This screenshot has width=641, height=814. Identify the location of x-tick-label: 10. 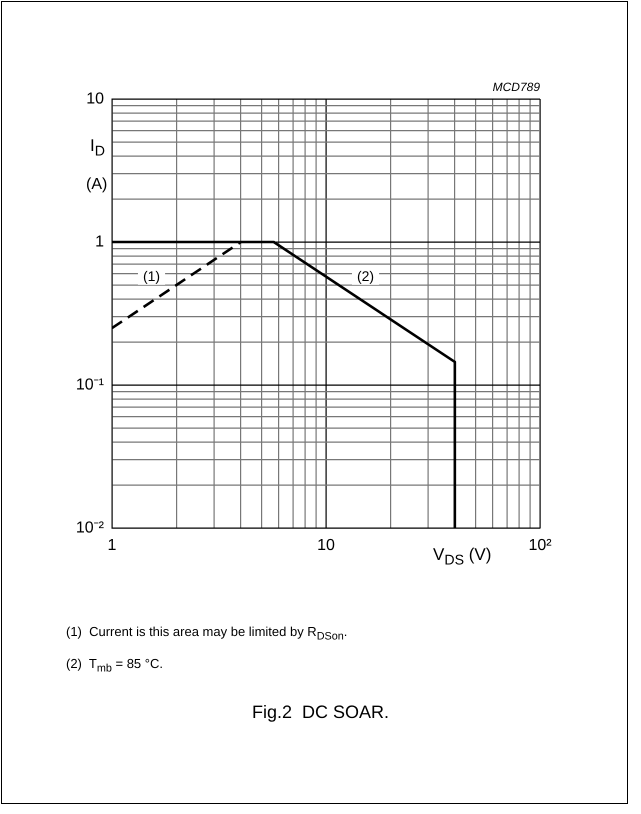
(326, 545).